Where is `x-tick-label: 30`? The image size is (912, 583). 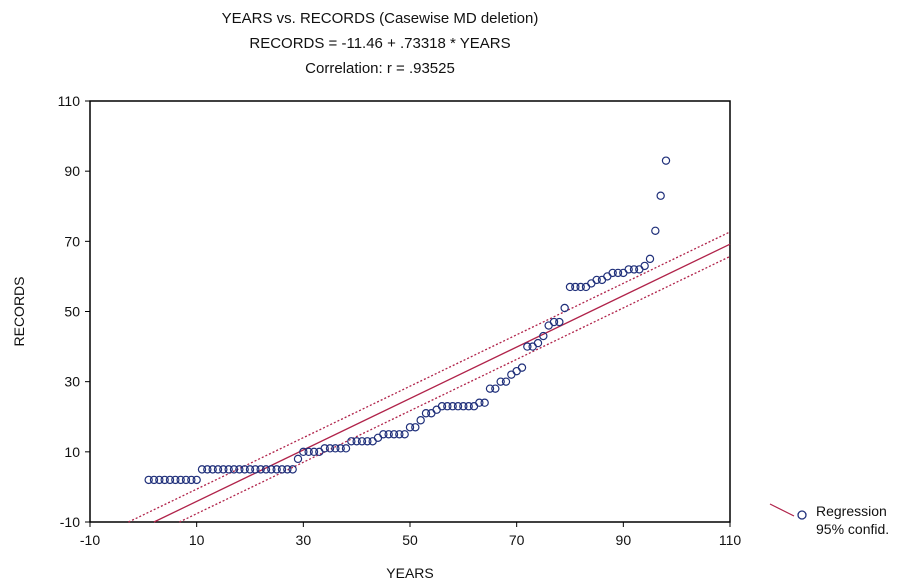 x-tick-label: 30 is located at coordinates (304, 540).